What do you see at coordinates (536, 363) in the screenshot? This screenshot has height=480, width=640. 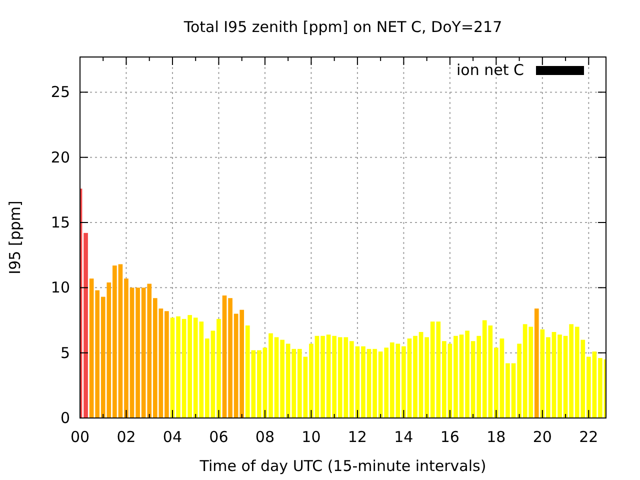 I see `bar` at bounding box center [536, 363].